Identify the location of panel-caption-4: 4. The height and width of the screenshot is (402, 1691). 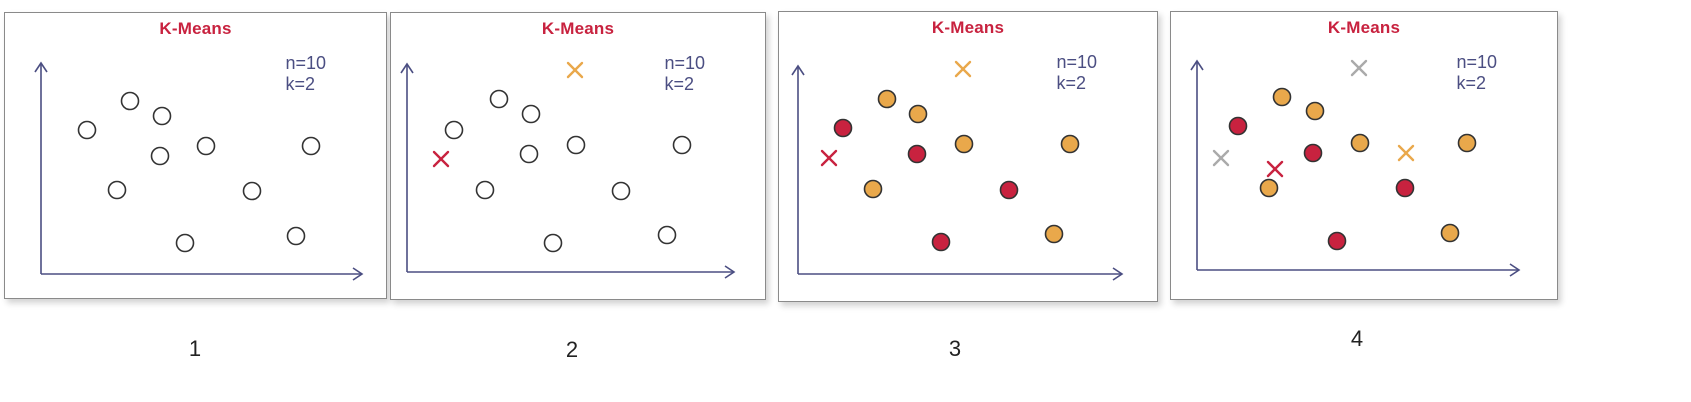
(1357, 338).